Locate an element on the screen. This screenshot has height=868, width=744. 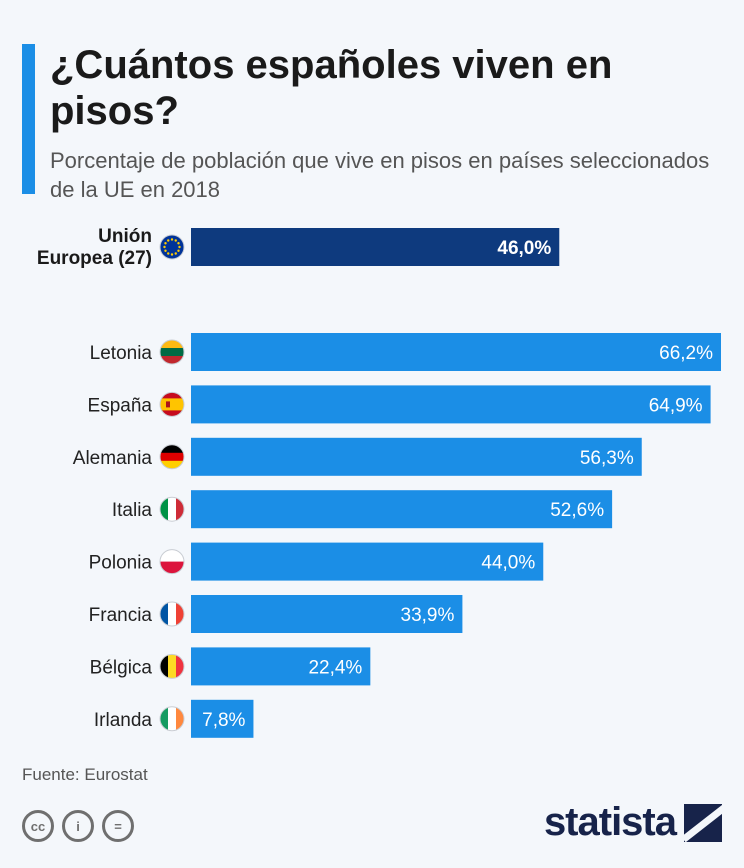
data-label-francia: 33,9% is located at coordinates (428, 615).